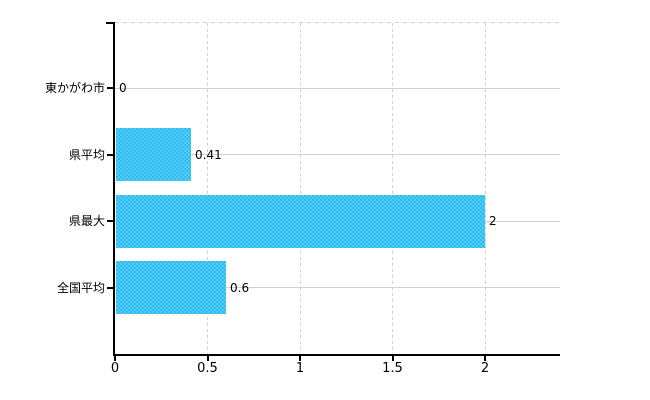 This screenshot has width=650, height=400. Describe the element at coordinates (115, 368) in the screenshot. I see `x-tick-label: 0` at that location.